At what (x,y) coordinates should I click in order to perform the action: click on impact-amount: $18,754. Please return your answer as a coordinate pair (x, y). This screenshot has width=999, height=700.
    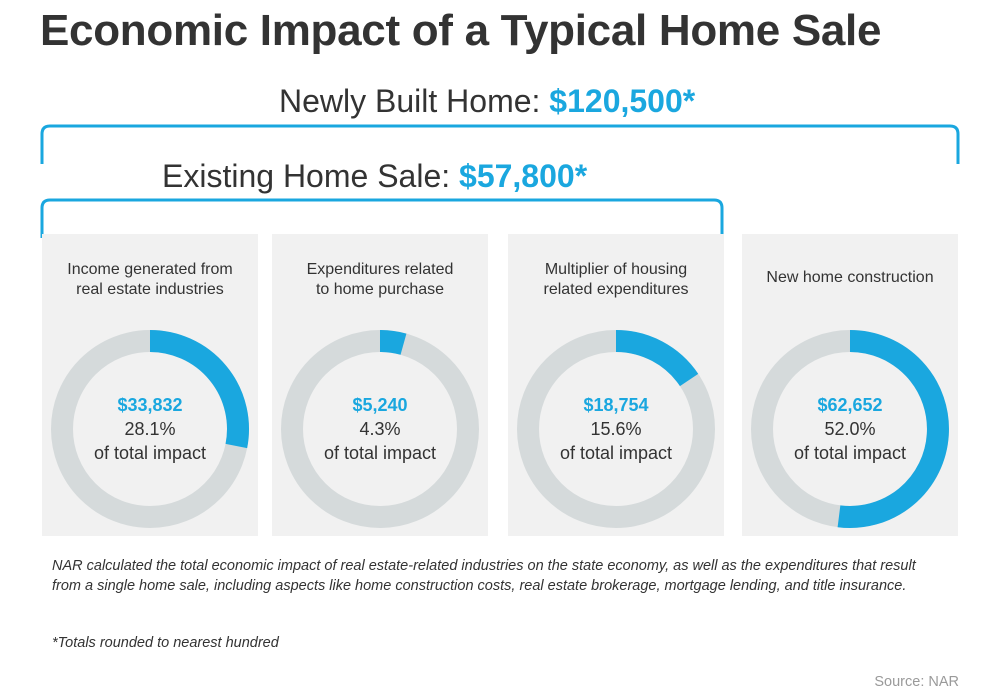
    Looking at the image, I should click on (616, 405).